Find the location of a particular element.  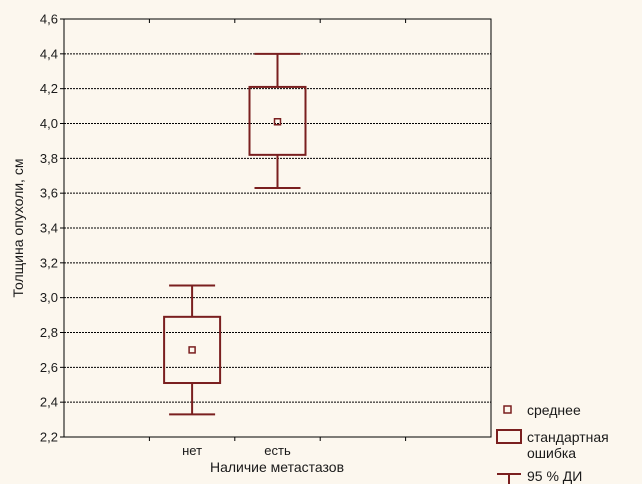

y-tick-label: 2,2 is located at coordinates (49, 437).